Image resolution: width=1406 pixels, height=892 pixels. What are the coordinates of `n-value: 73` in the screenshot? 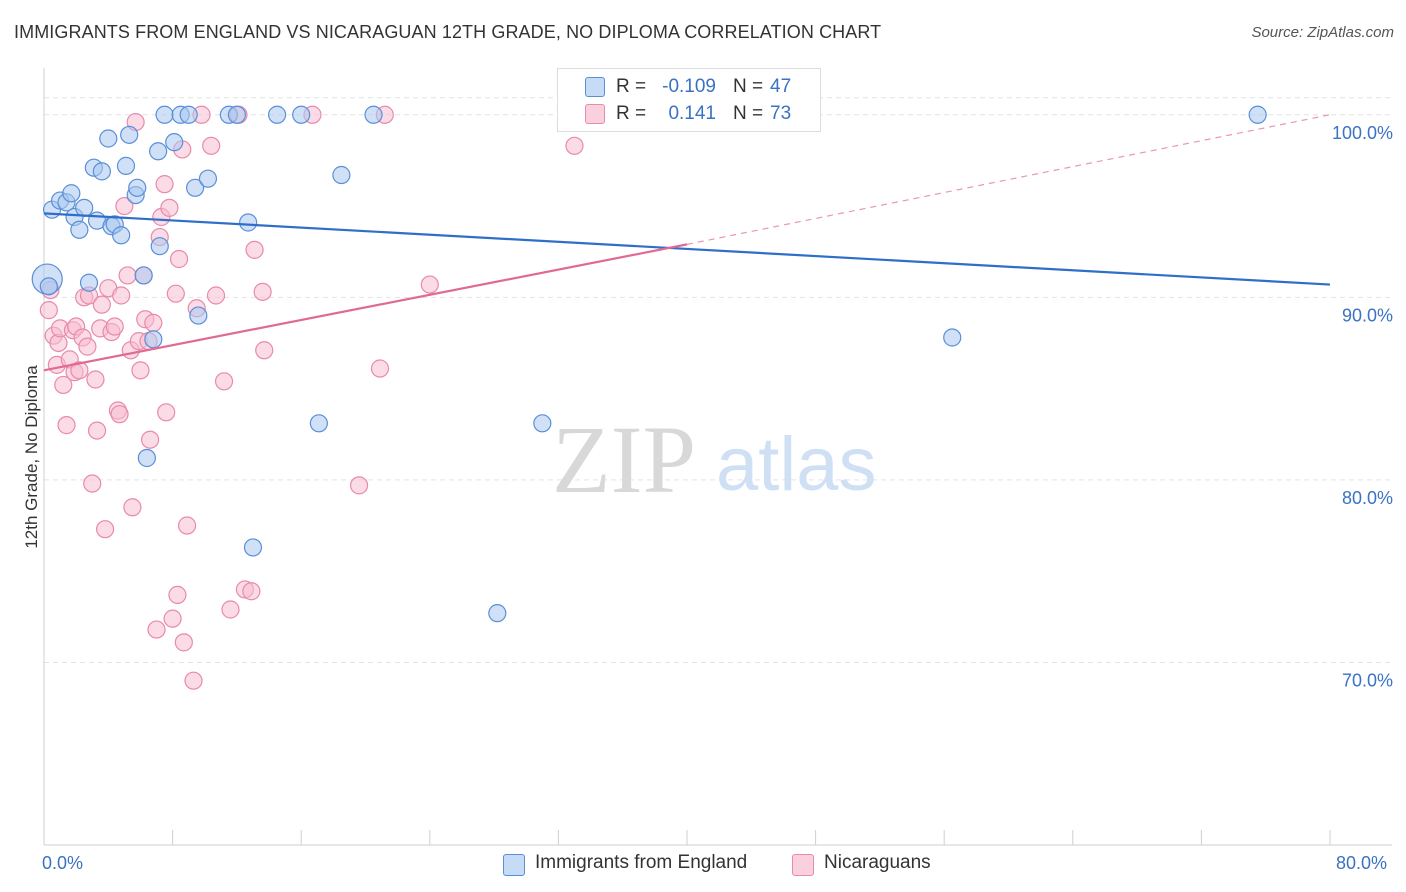 It's located at (781, 113).